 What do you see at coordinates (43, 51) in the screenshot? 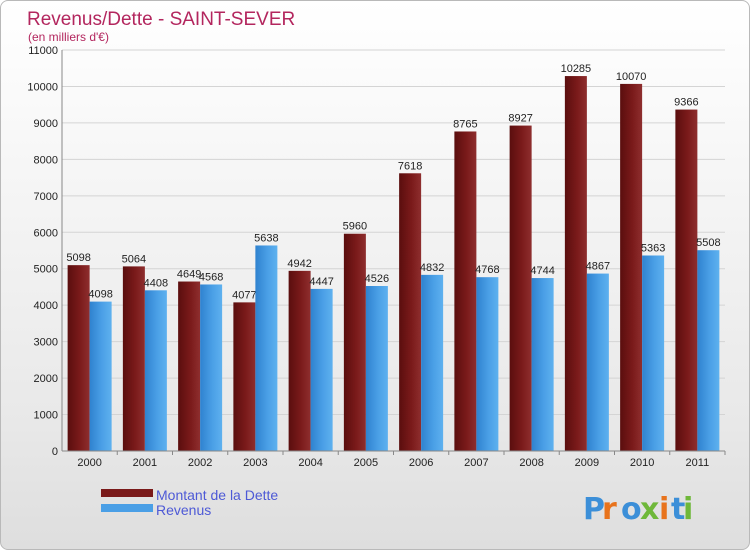
I see `y-tick-label: 11000` at bounding box center [43, 51].